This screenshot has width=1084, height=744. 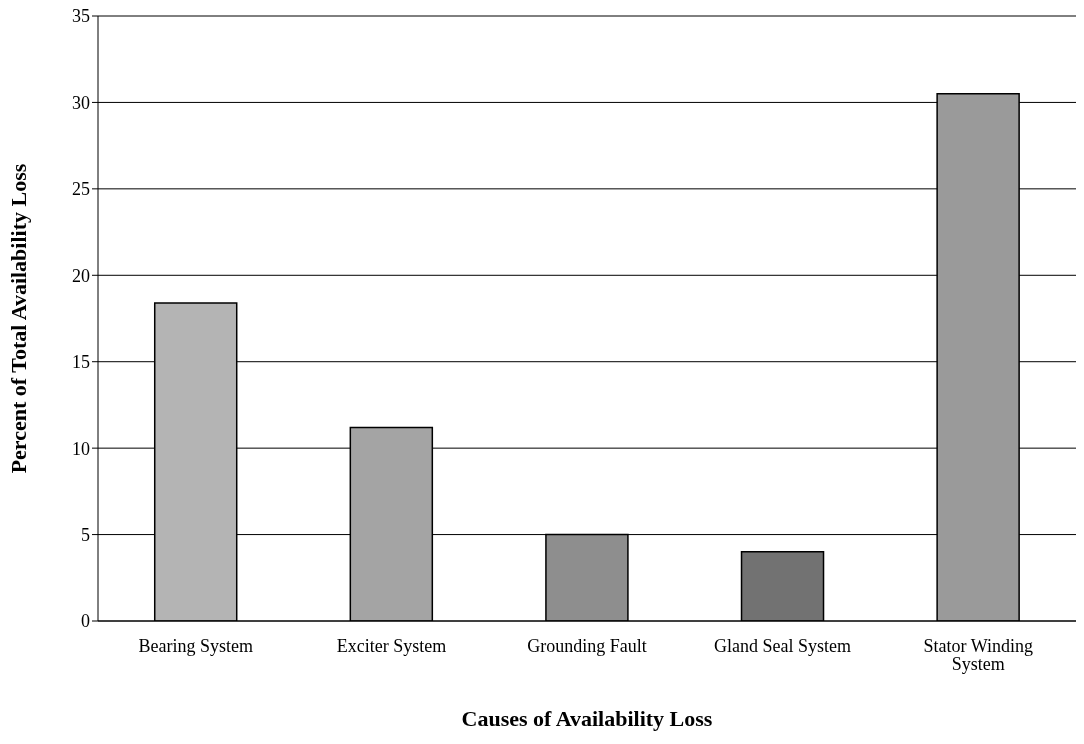 What do you see at coordinates (81, 275) in the screenshot?
I see `y-tick-label: 20` at bounding box center [81, 275].